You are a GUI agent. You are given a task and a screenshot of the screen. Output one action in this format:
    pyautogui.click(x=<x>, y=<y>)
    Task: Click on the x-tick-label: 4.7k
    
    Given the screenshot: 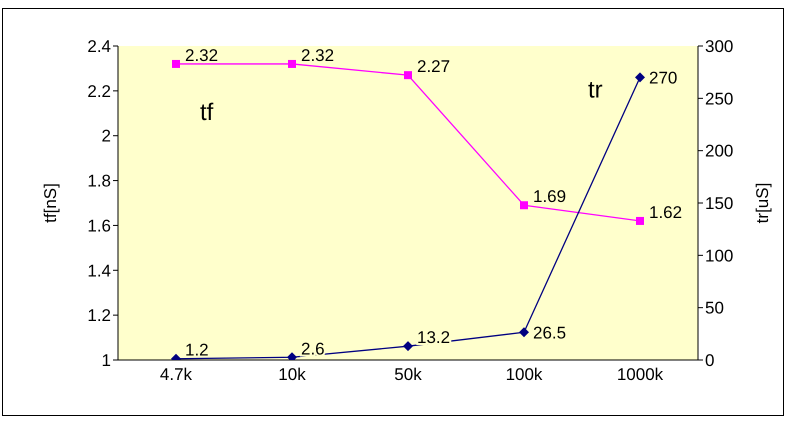 What is the action you would take?
    pyautogui.click(x=176, y=374)
    